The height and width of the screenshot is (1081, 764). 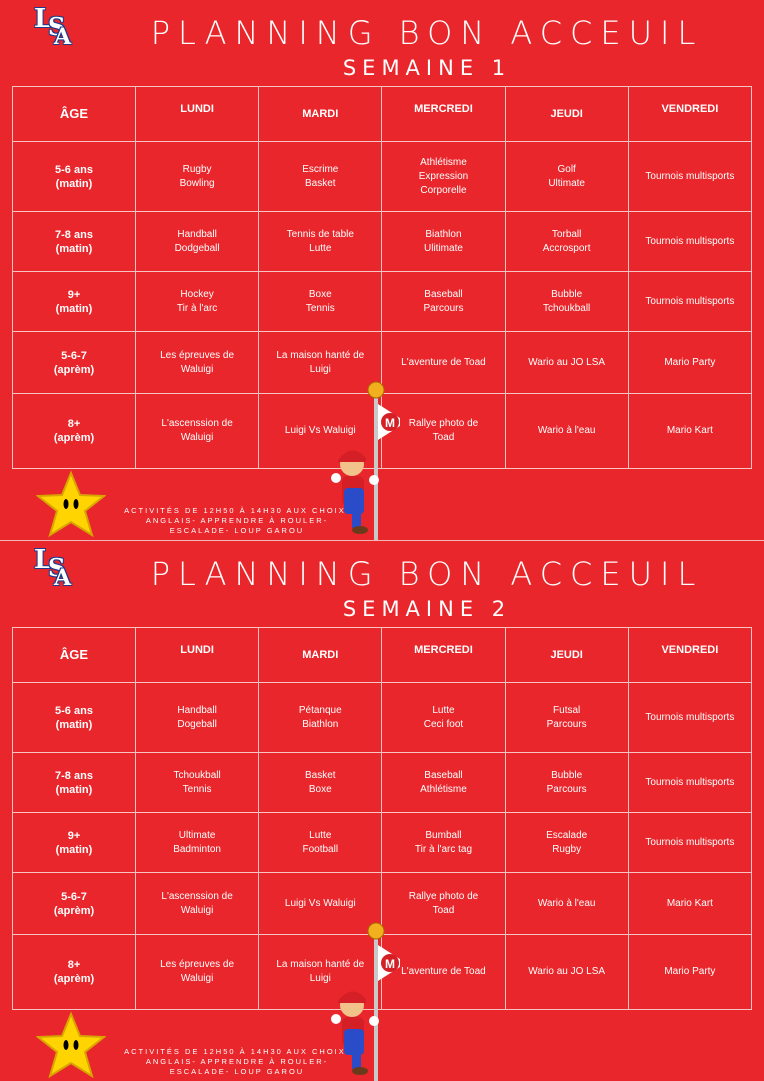 What do you see at coordinates (566, 248) in the screenshot?
I see `activity-label: Accrosport` at bounding box center [566, 248].